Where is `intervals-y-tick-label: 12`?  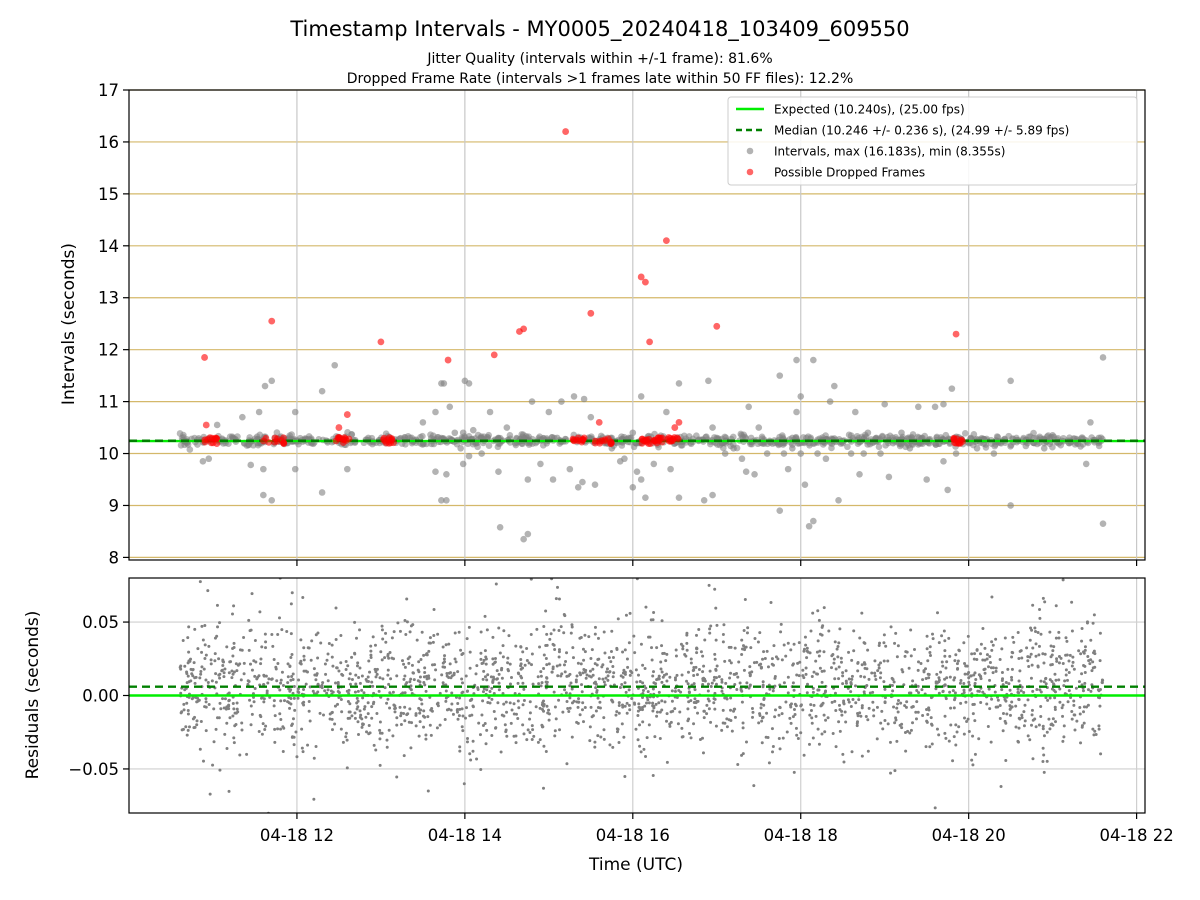
intervals-y-tick-label: 12 is located at coordinates (108, 350).